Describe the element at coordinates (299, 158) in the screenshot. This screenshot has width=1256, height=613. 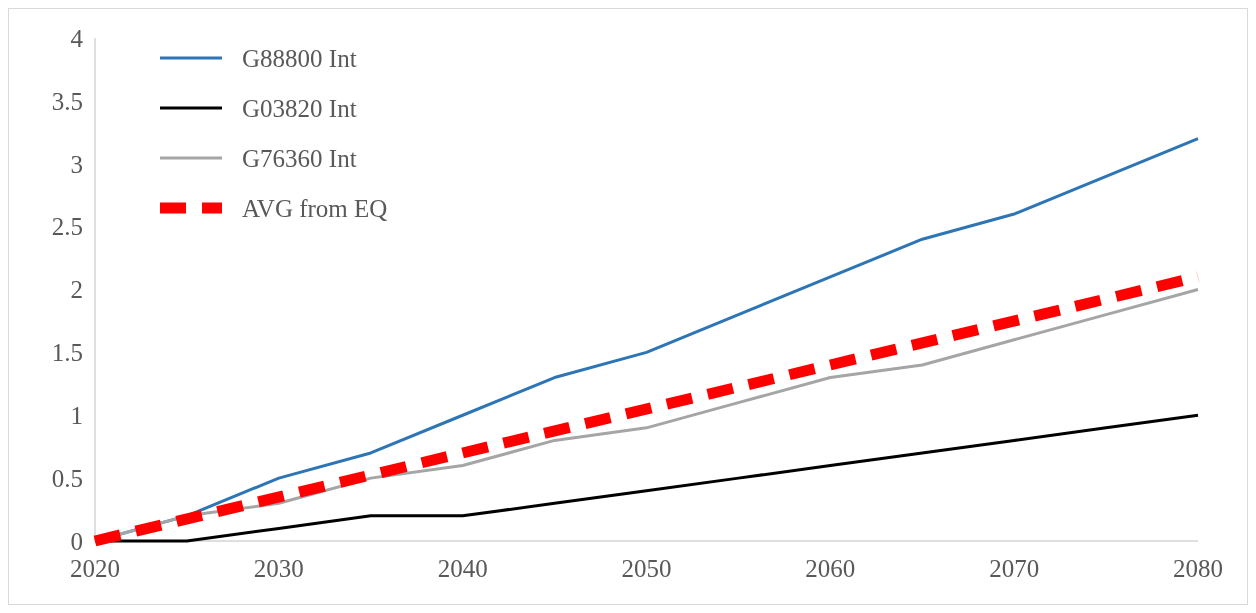
I see `legend-label: G76360 Int` at that location.